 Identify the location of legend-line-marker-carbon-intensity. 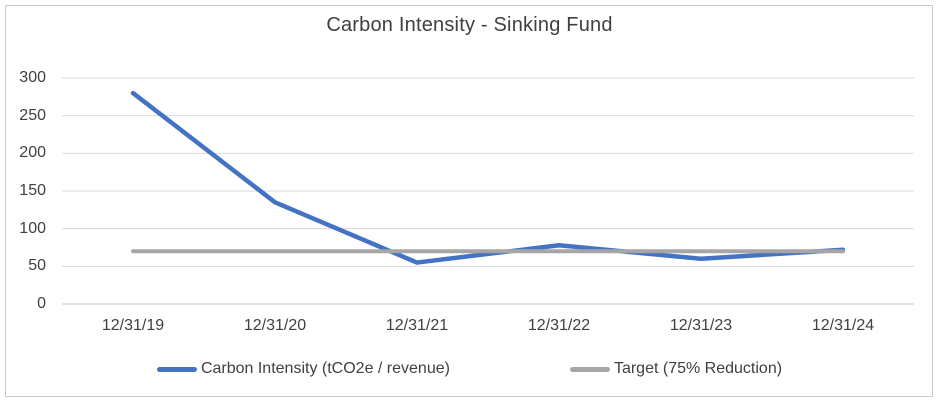
(176, 369).